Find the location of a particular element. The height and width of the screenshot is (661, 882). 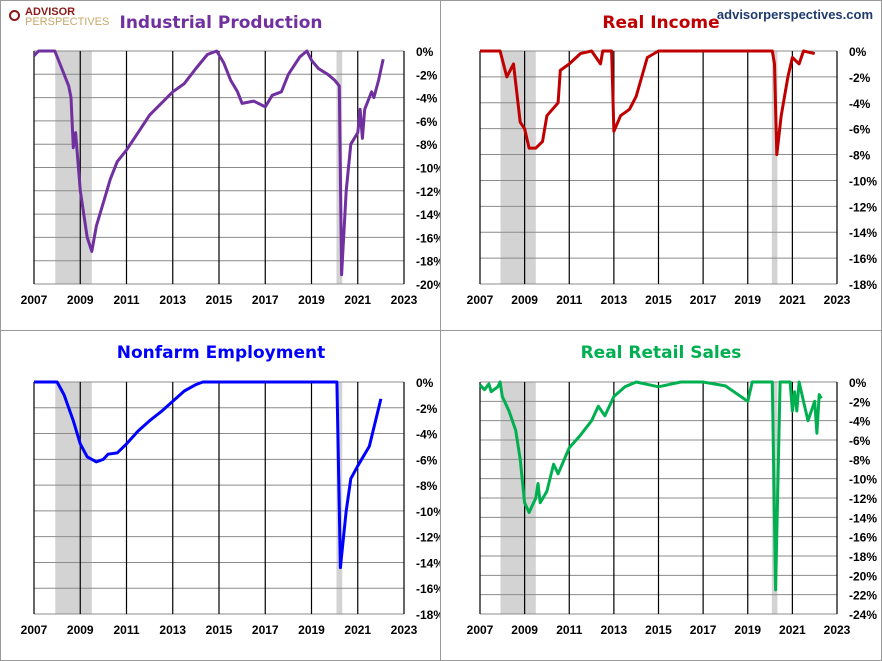

y-tick-label: -24% is located at coordinates (863, 615).